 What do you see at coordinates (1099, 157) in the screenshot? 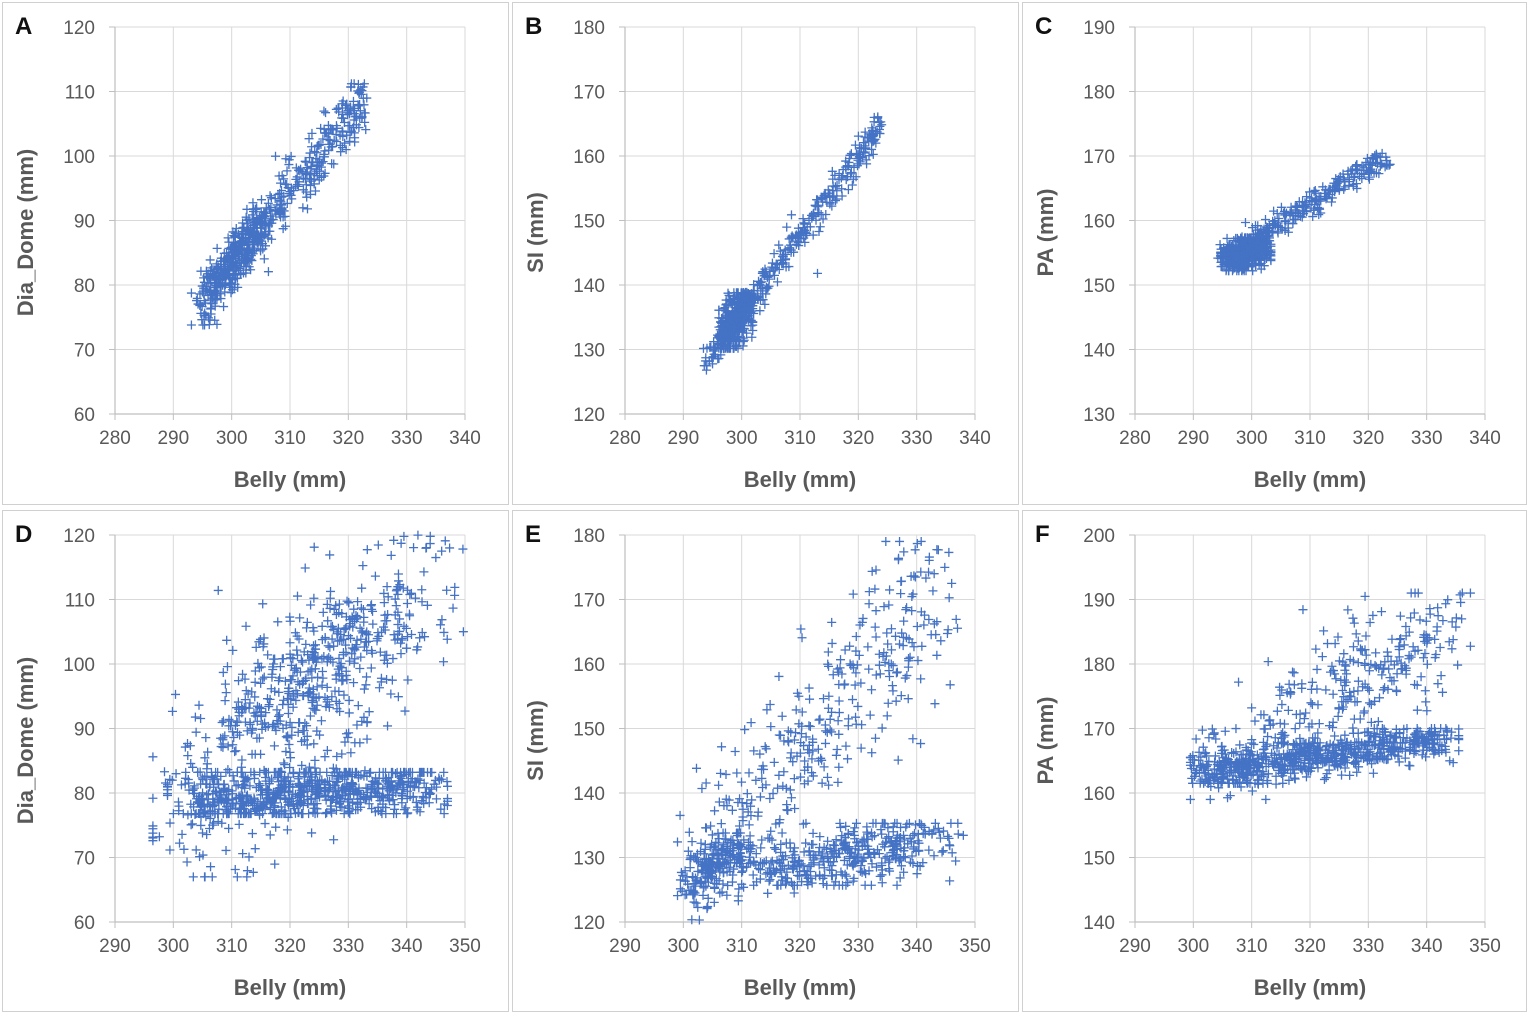
I see `y-tick-label: 170` at bounding box center [1099, 157].